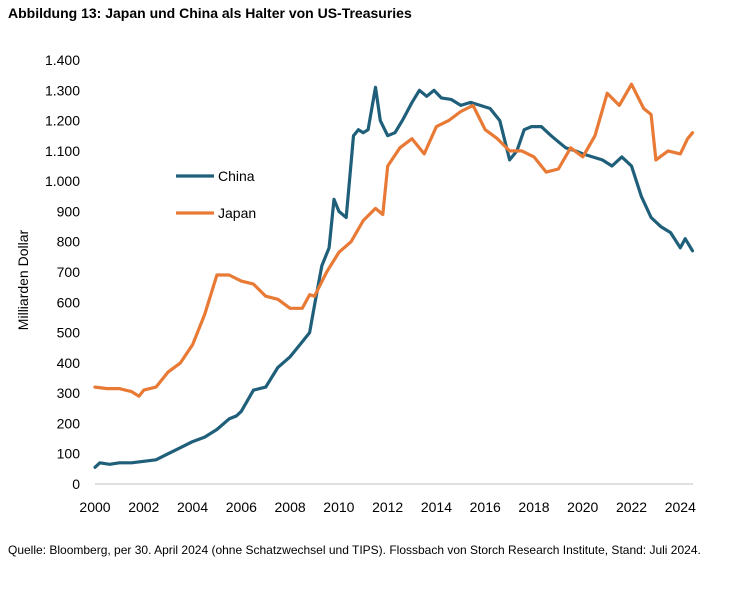  I want to click on y-tick-label: 400, so click(69, 363).